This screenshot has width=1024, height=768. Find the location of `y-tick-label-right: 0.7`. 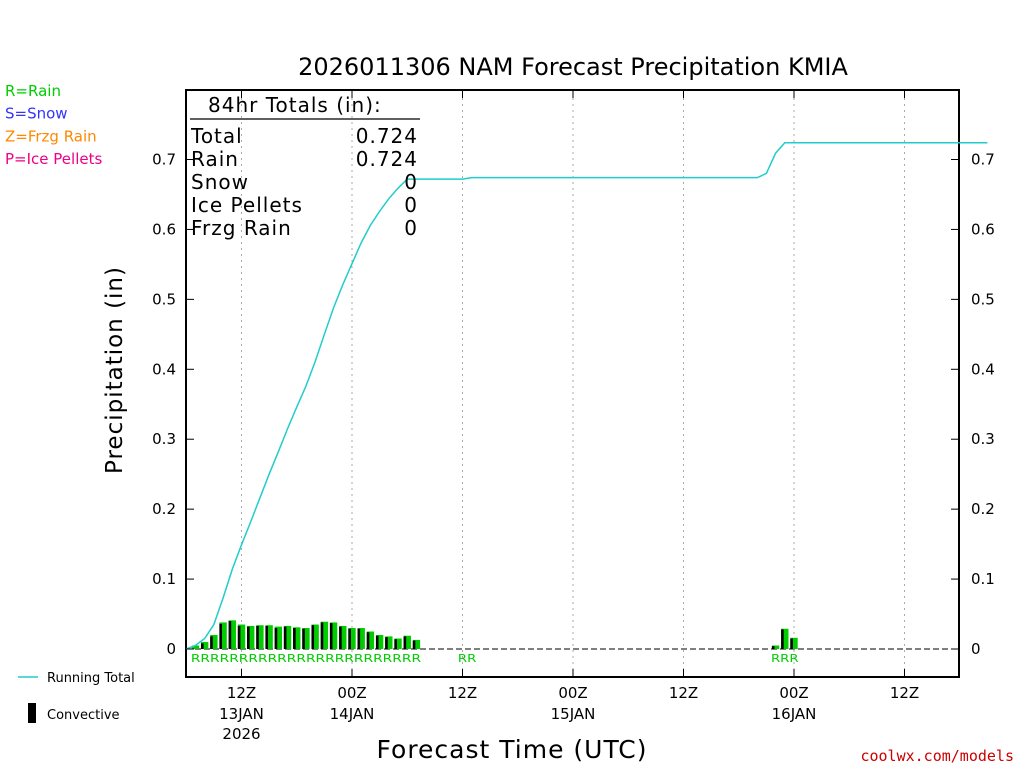

y-tick-label-right: 0.7 is located at coordinates (983, 160).